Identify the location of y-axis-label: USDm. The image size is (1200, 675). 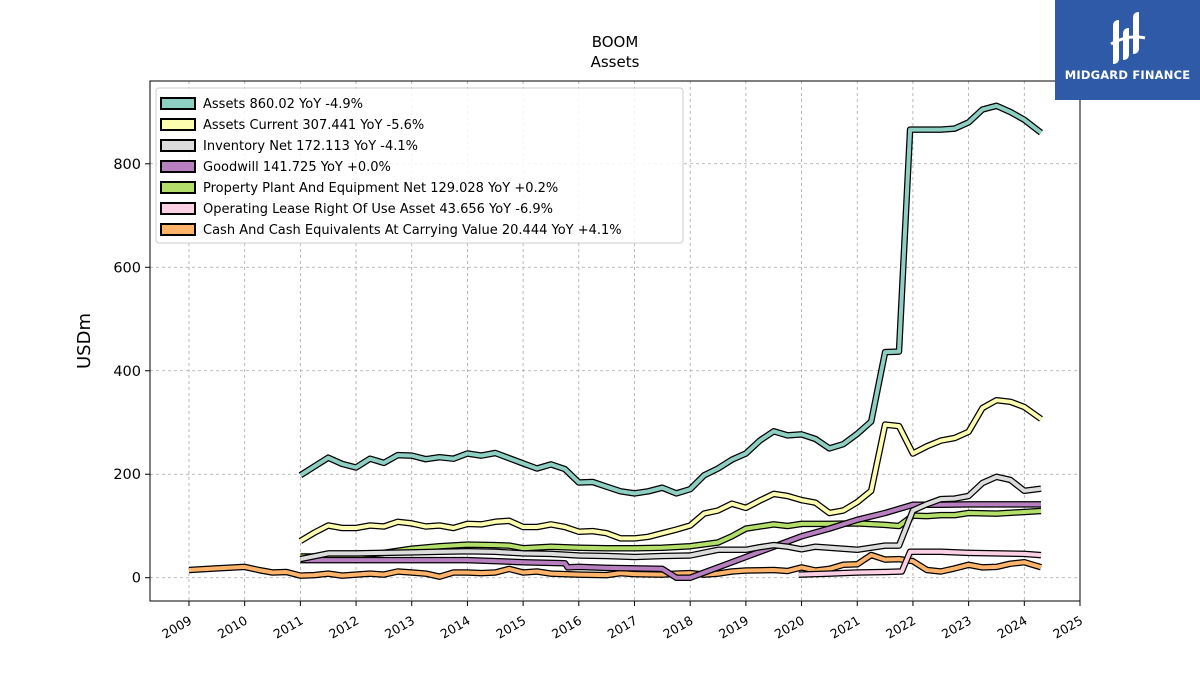
(84, 341).